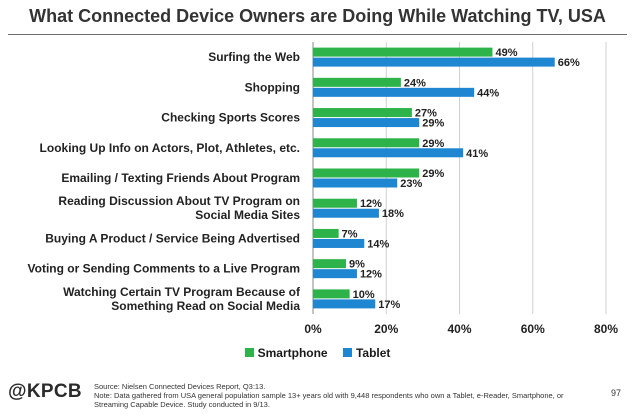  What do you see at coordinates (488, 93) in the screenshot?
I see `data-label: 44%` at bounding box center [488, 93].